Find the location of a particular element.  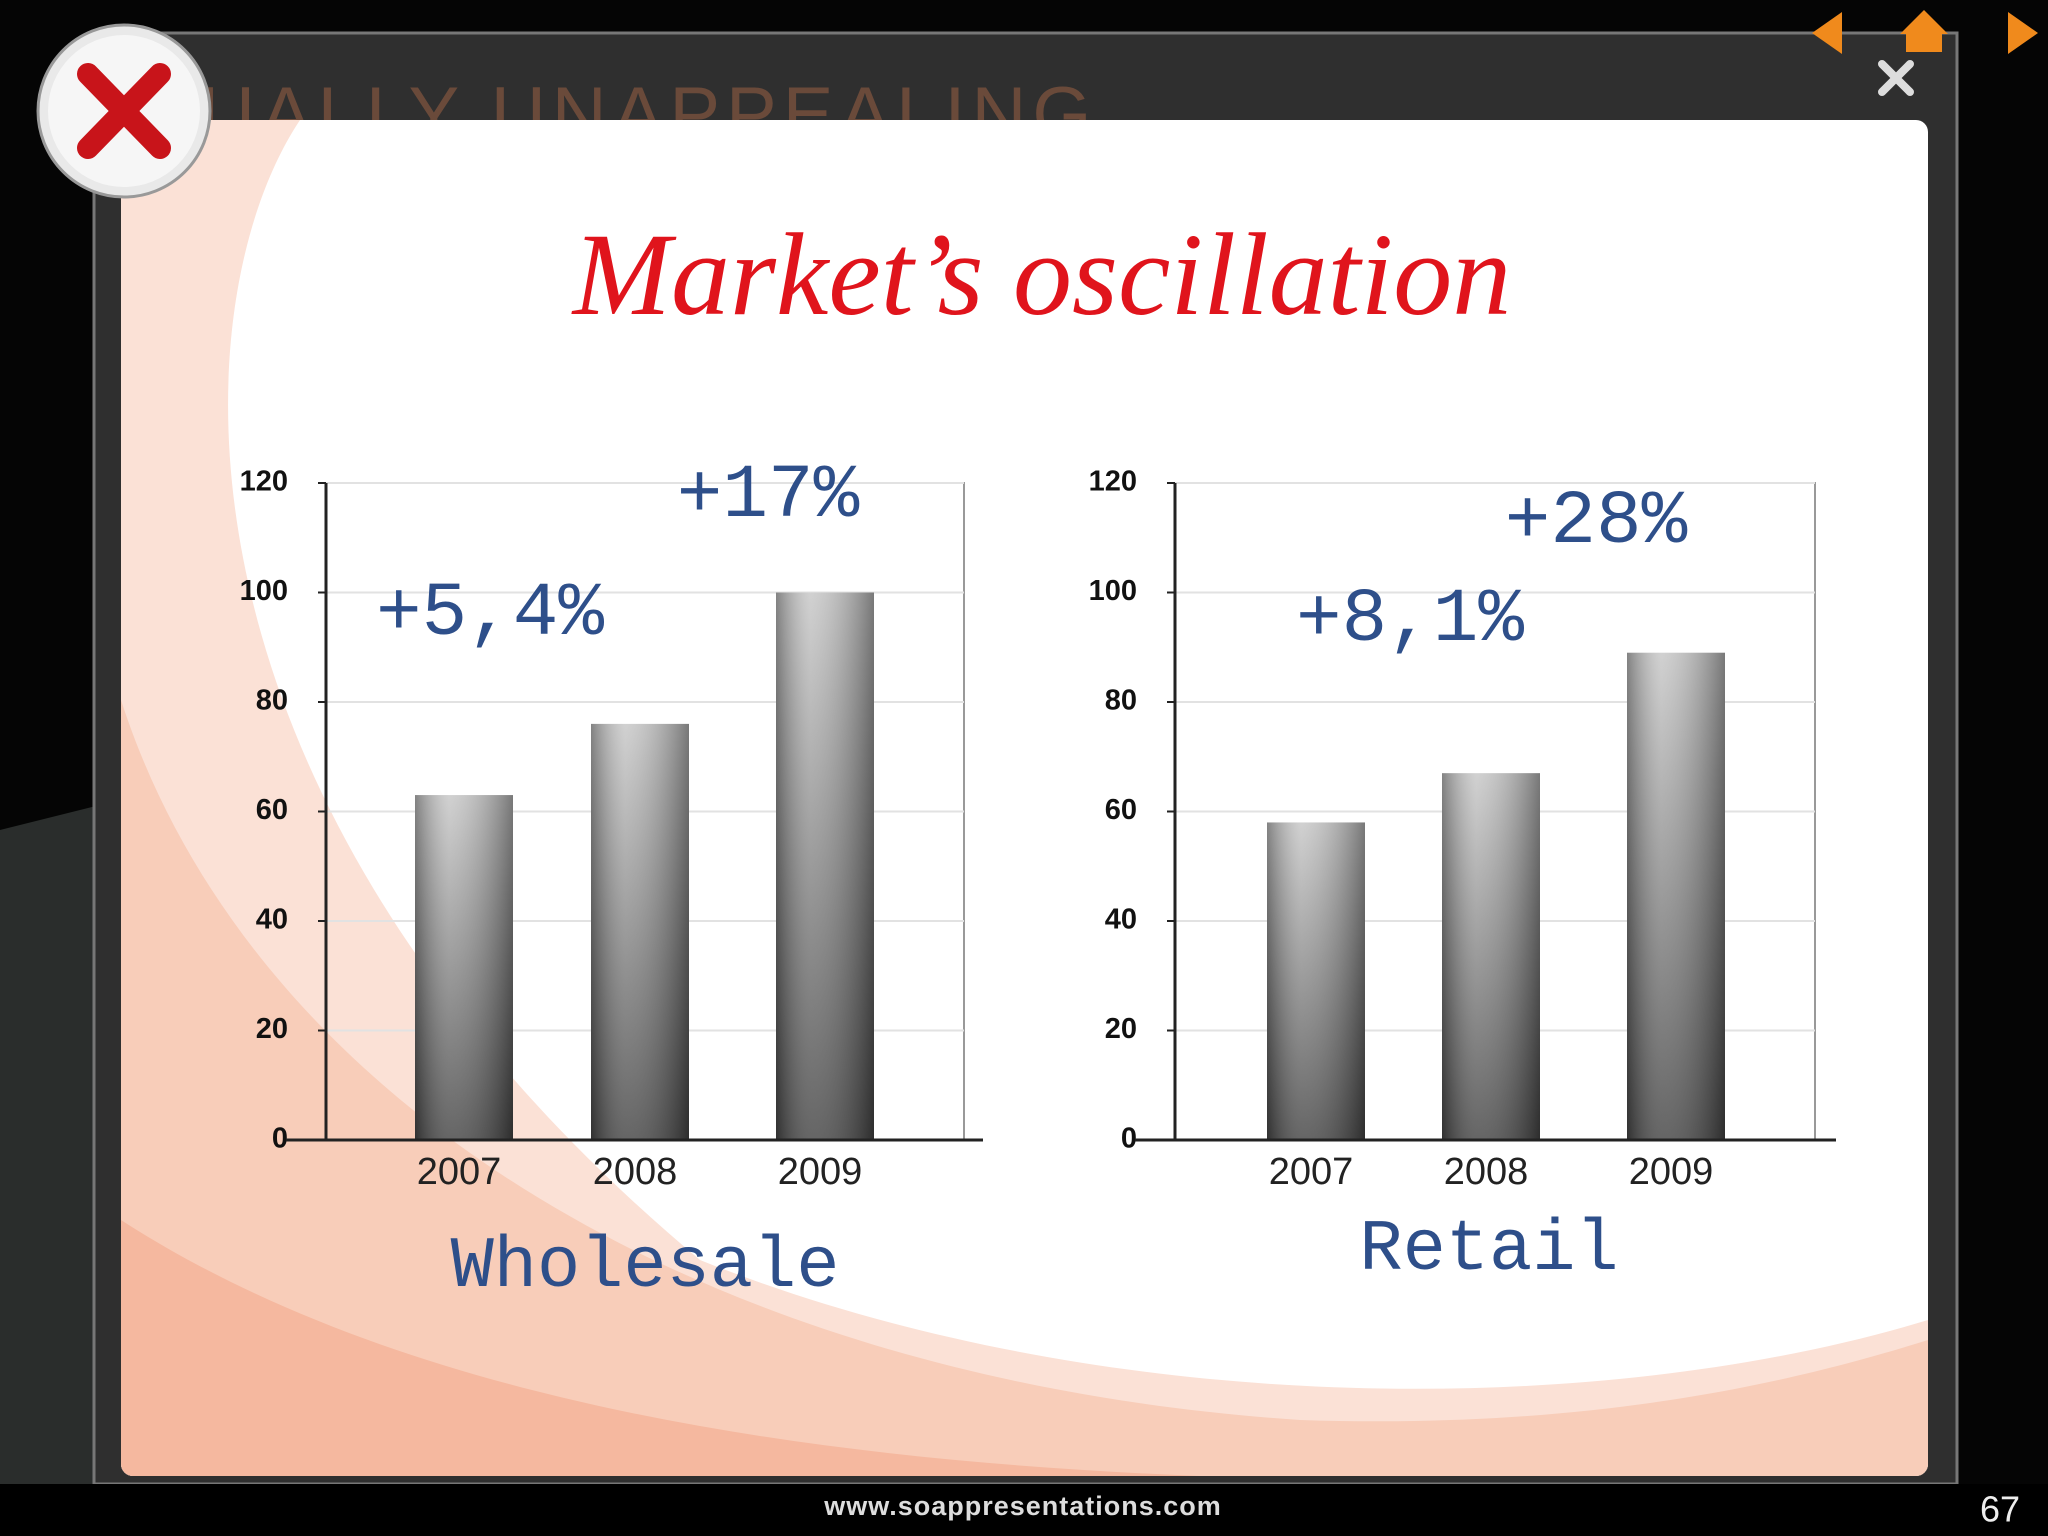

next-button is located at coordinates (2023, 33).